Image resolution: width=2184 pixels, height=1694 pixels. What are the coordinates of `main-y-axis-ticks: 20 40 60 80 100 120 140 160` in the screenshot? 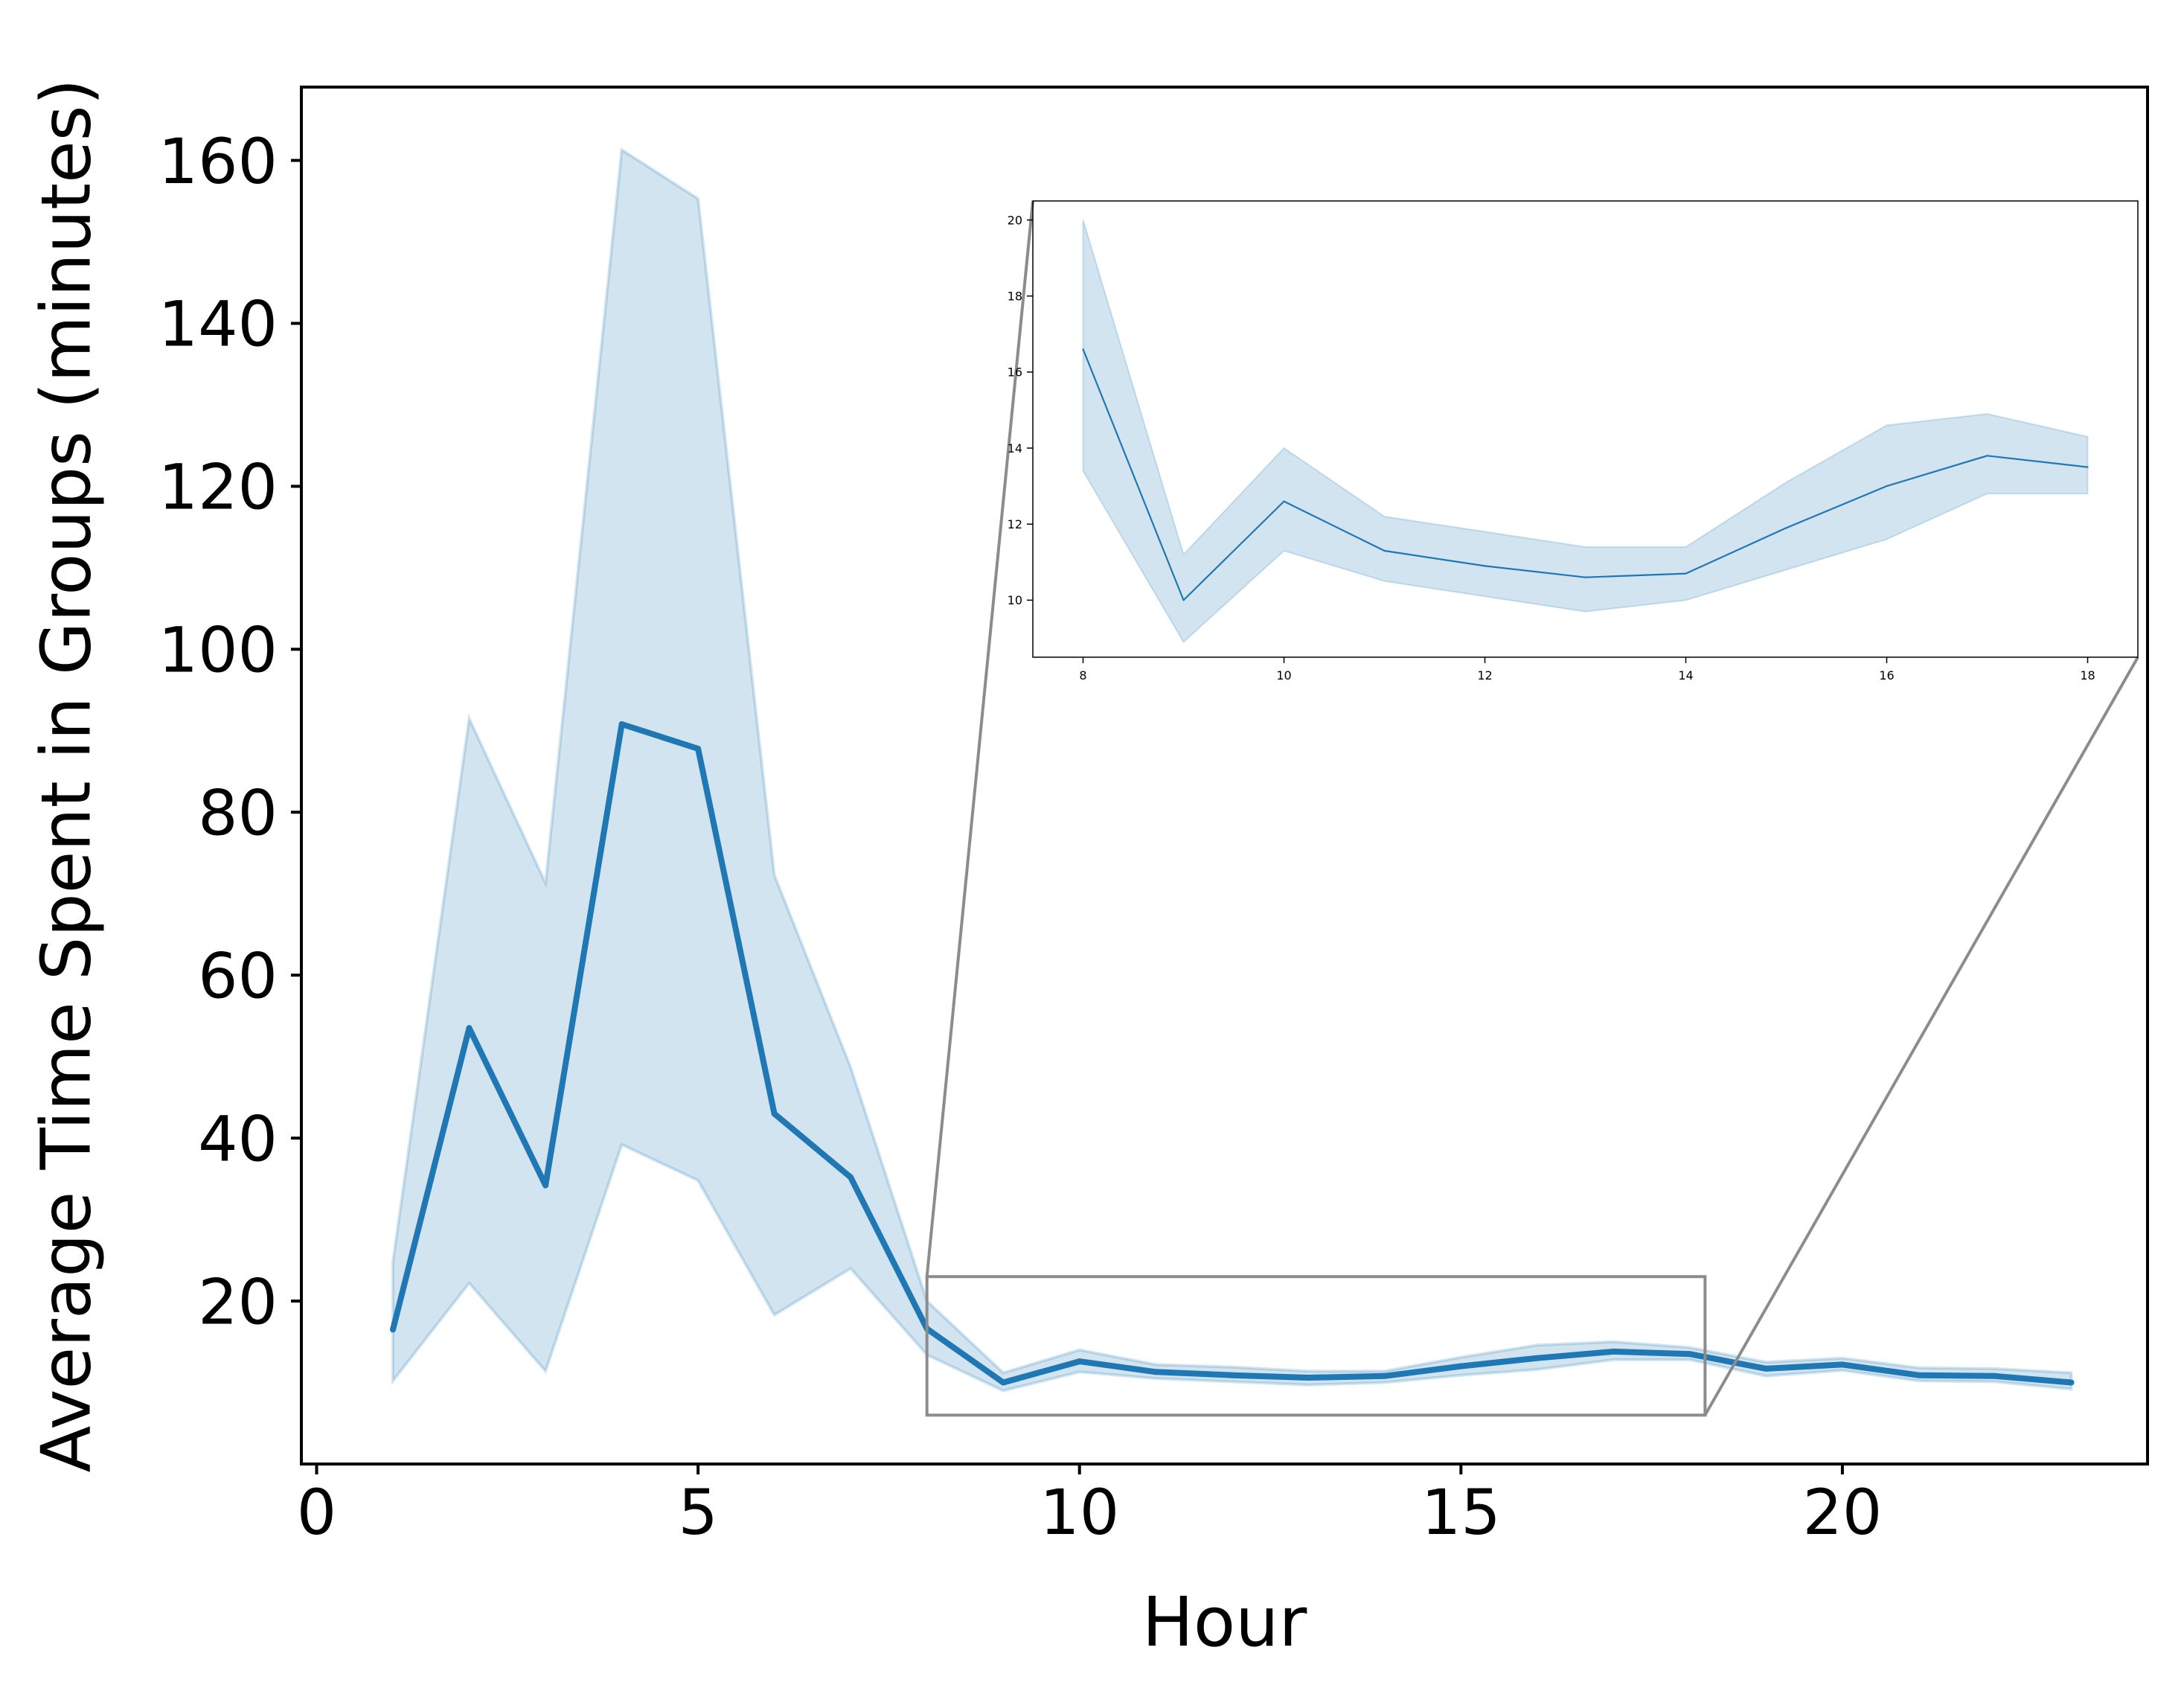 It's located at (229, 731).